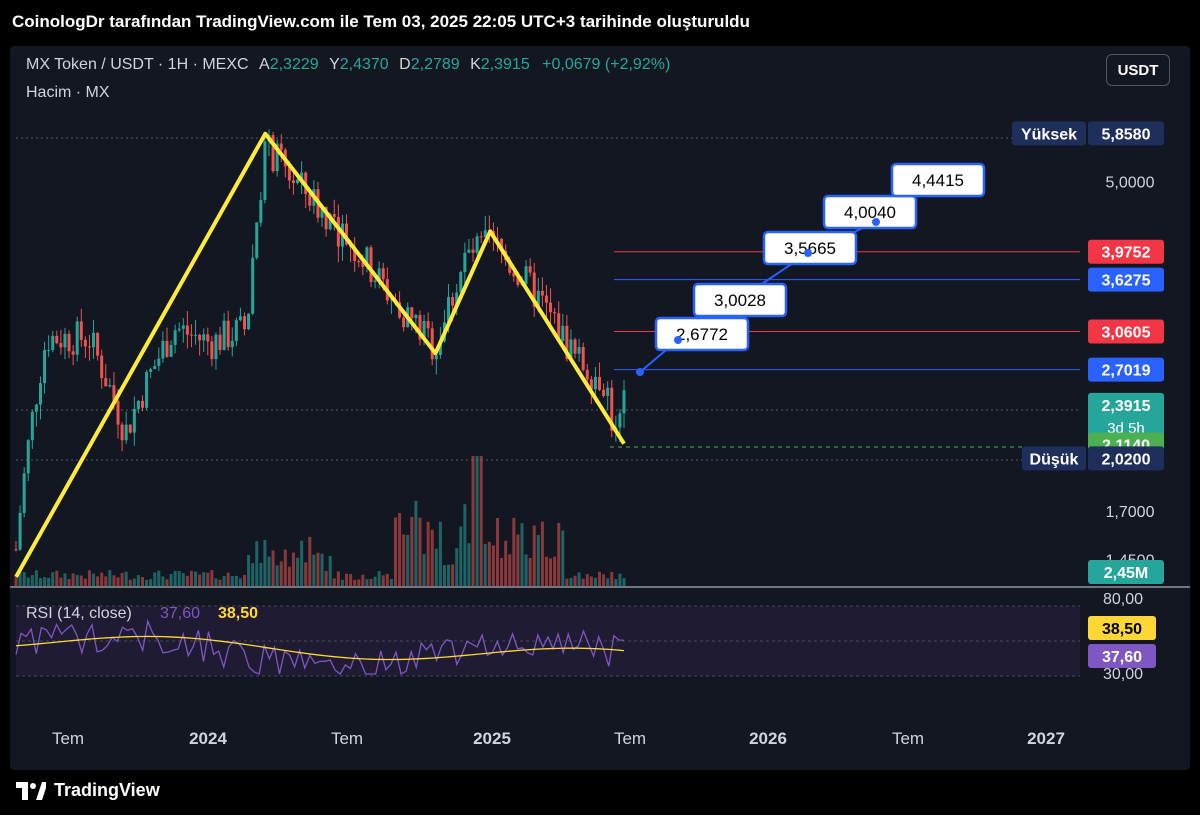 The image size is (1200, 815). What do you see at coordinates (137, 64) in the screenshot?
I see `symbol-label: MX Token / USDT · 1H · MEXC` at bounding box center [137, 64].